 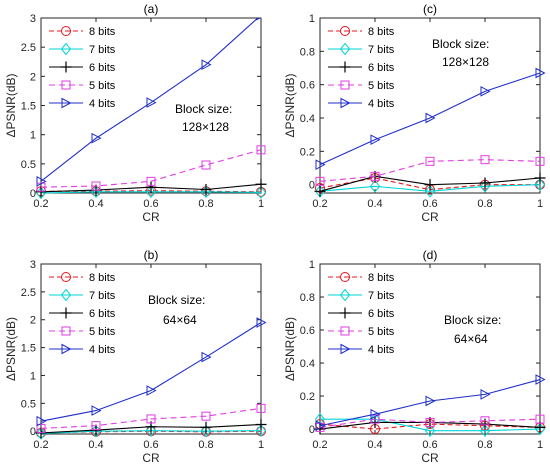 I want to click on series-line-4-bits, so click(x=430, y=403).